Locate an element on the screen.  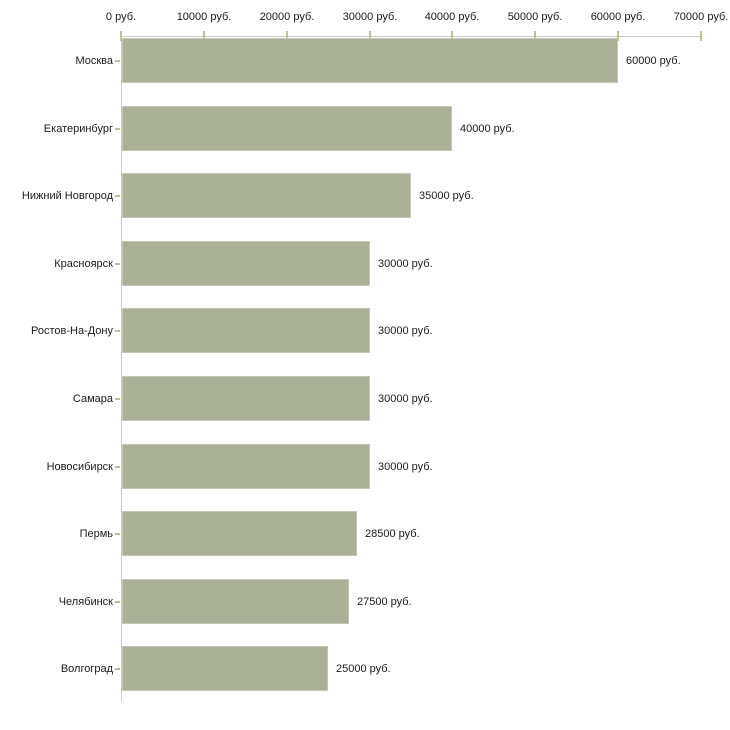
x-axis-tick-label: 30000 руб. is located at coordinates (370, 17).